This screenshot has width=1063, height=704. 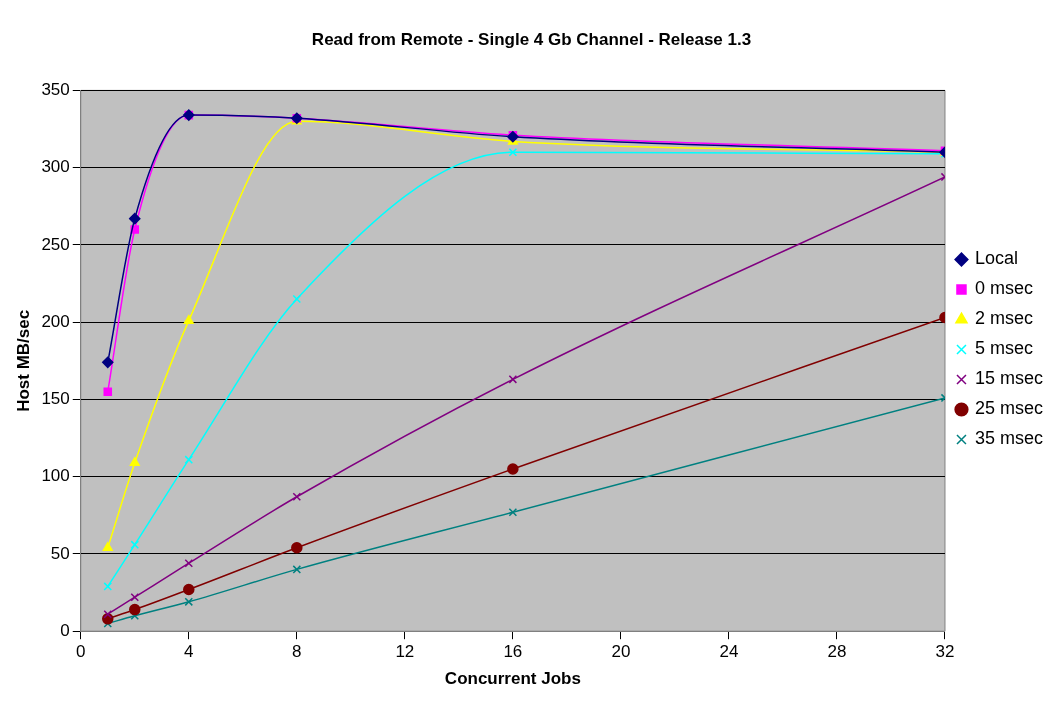 What do you see at coordinates (1008, 438) in the screenshot?
I see `legend-label: 35 msec` at bounding box center [1008, 438].